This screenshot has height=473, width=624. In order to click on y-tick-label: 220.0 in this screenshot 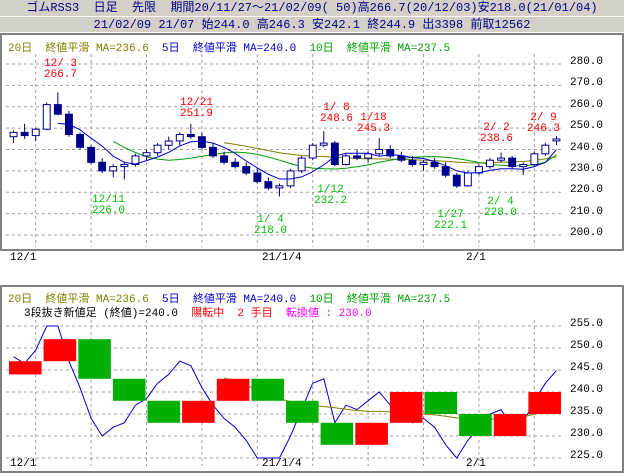, I will do `click(587, 190)`.